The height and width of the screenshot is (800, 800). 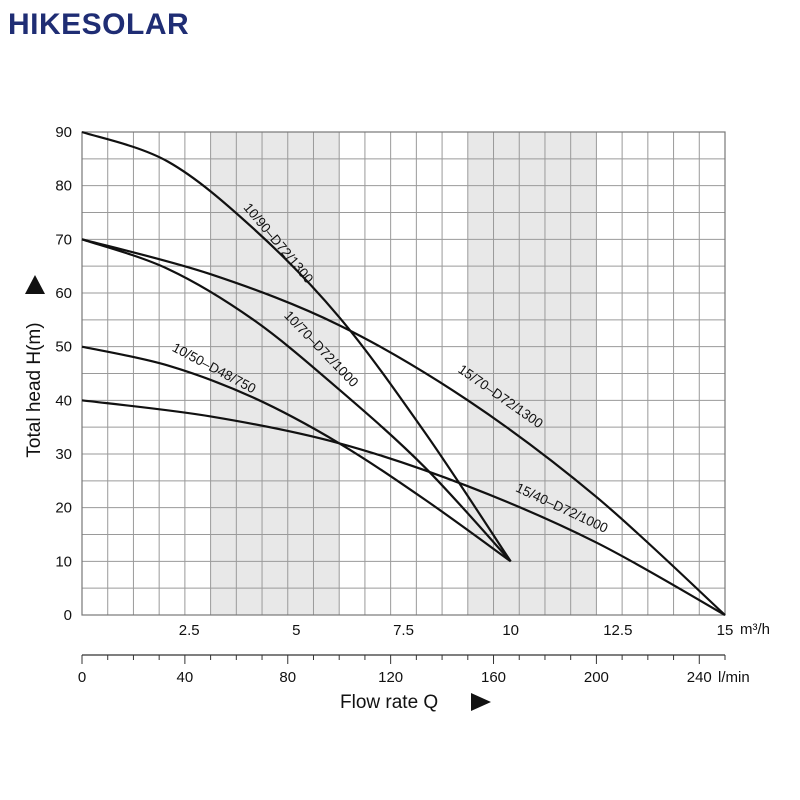 What do you see at coordinates (68, 615) in the screenshot?
I see `y-tick-label: 0` at bounding box center [68, 615].